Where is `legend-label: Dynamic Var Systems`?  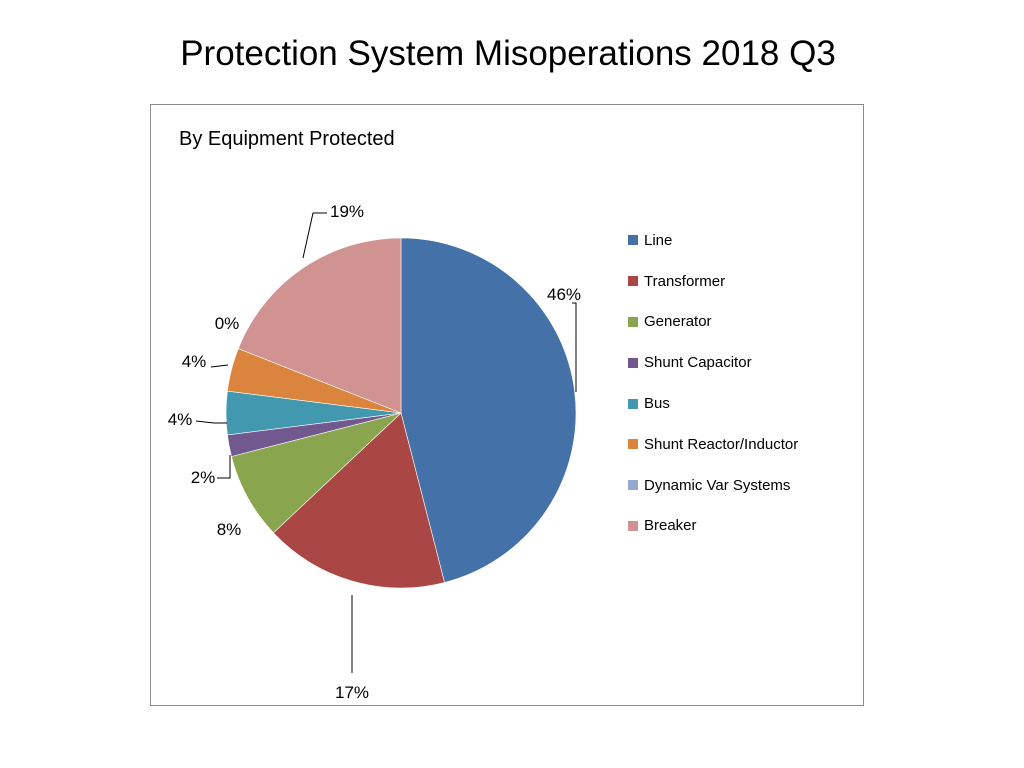 legend-label: Dynamic Var Systems is located at coordinates (717, 485).